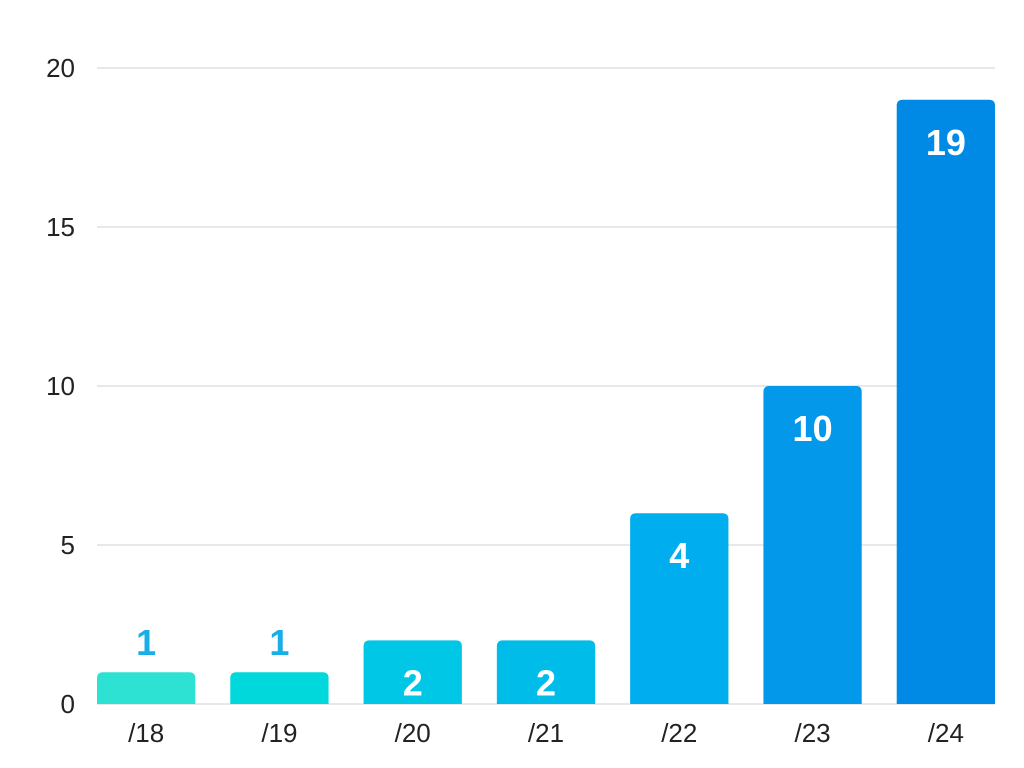  I want to click on y-tick-label-0: 0, so click(68, 704).